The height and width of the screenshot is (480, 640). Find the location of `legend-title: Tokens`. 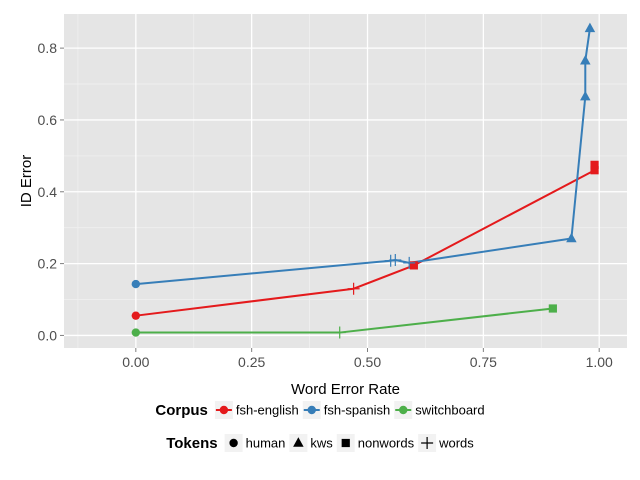

legend-title: Tokens is located at coordinates (191, 443).